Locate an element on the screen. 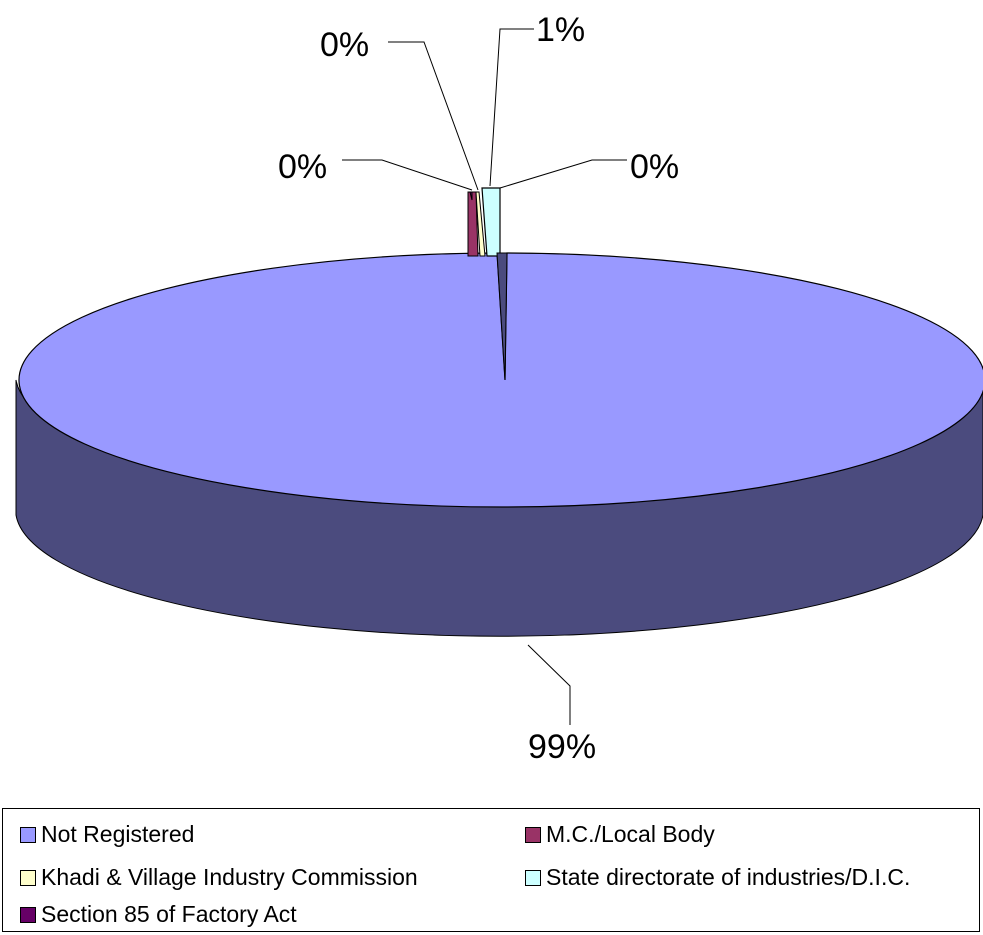 Image resolution: width=983 pixels, height=935 pixels. legend-item-khadi: Khadi & Village Industry Commission is located at coordinates (219, 877).